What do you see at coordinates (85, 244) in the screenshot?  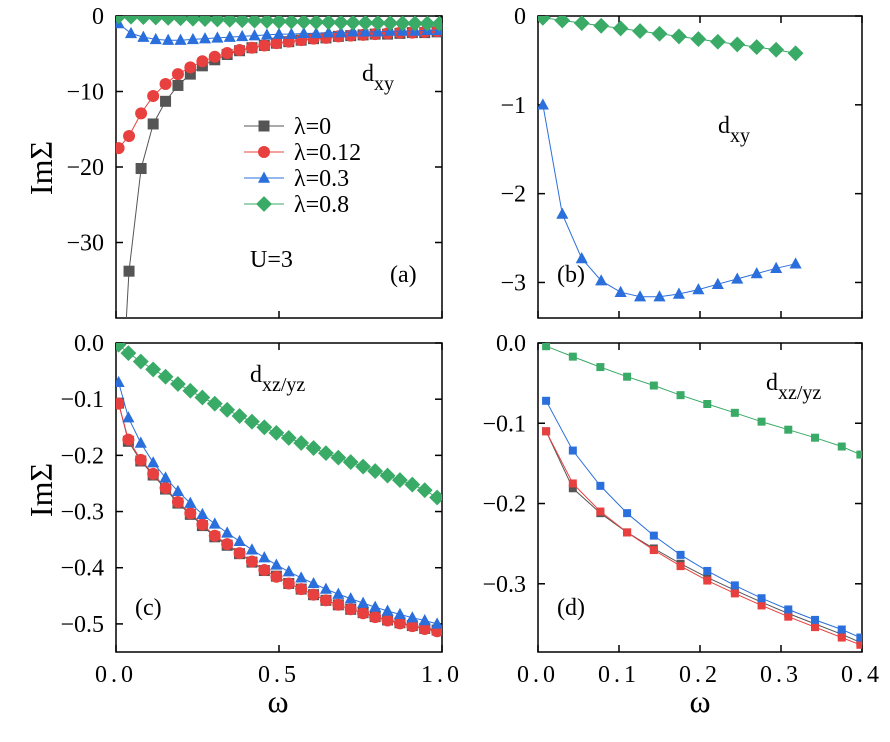 I see `y-tick-label: −30` at bounding box center [85, 244].